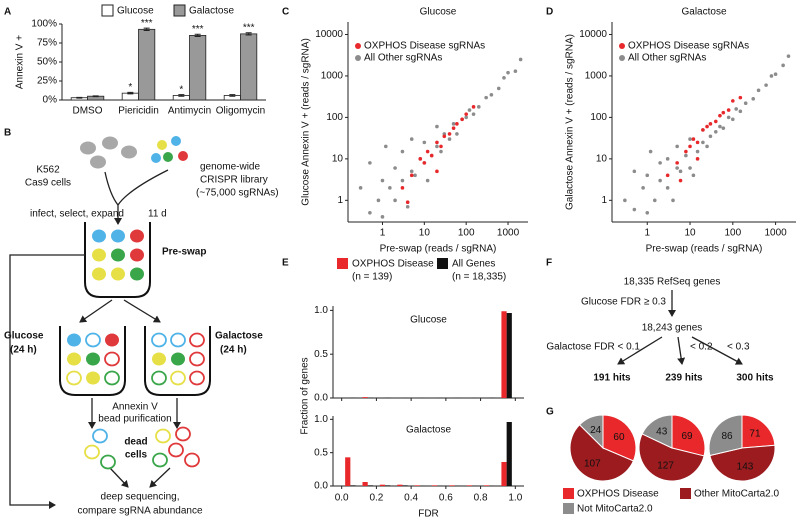 The image size is (800, 521). What do you see at coordinates (727, 436) in the screenshot?
I see `slice-label: 86` at bounding box center [727, 436].